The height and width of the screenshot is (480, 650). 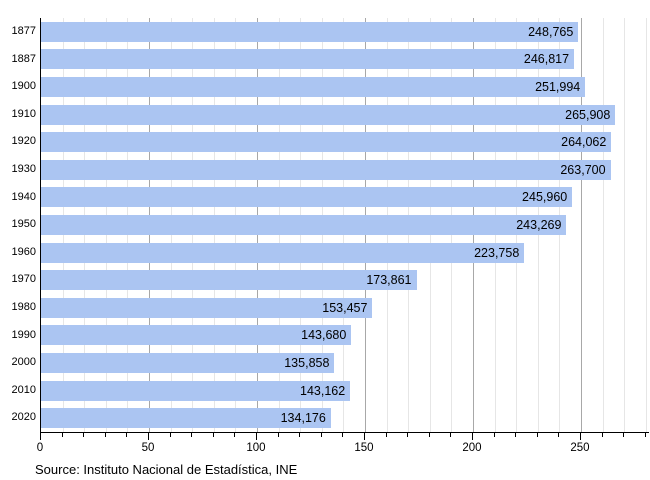 What do you see at coordinates (308, 59) in the screenshot?
I see `bar-1887: 246,817` at bounding box center [308, 59].